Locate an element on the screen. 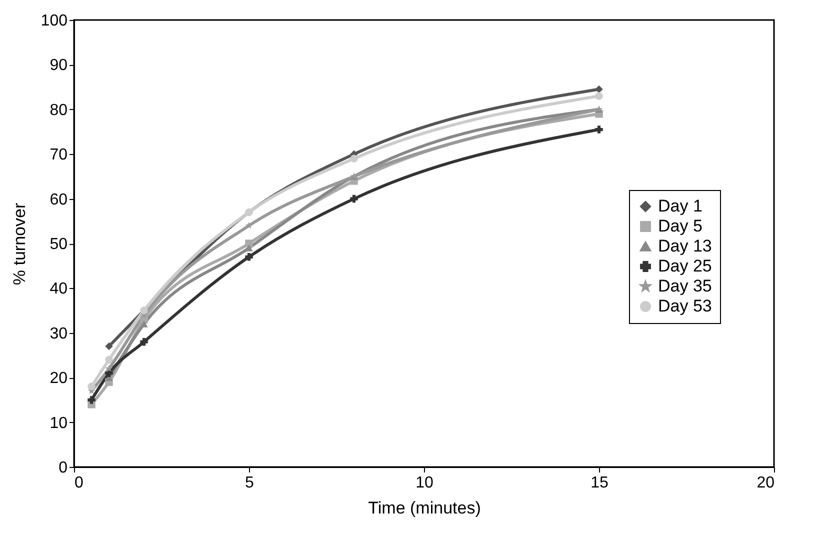 This screenshot has height=550, width=820. legend-label: Day 13 is located at coordinates (685, 246).